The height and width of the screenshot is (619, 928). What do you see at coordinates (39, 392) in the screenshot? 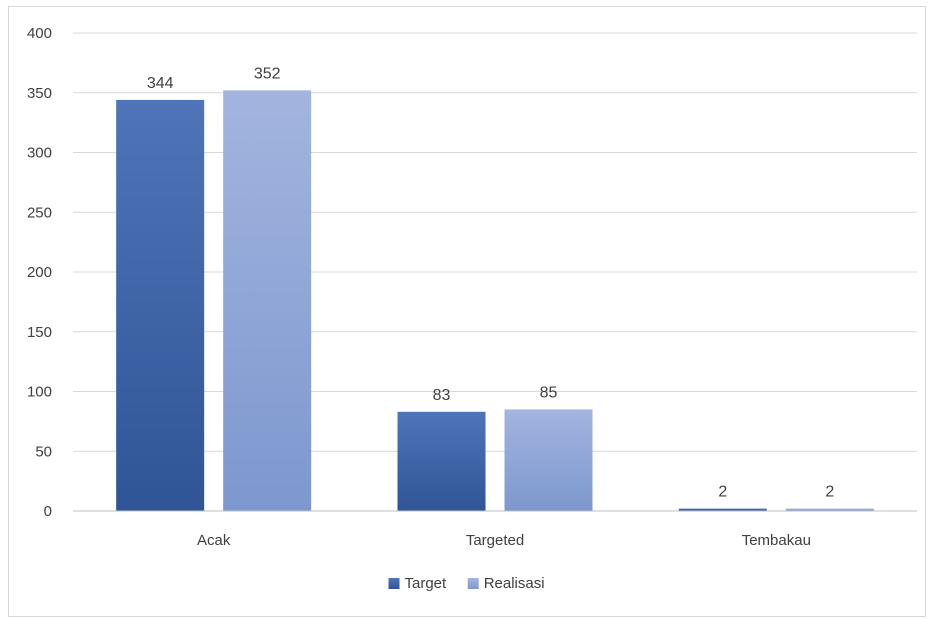
I see `y-tick-label: 100` at bounding box center [39, 392].